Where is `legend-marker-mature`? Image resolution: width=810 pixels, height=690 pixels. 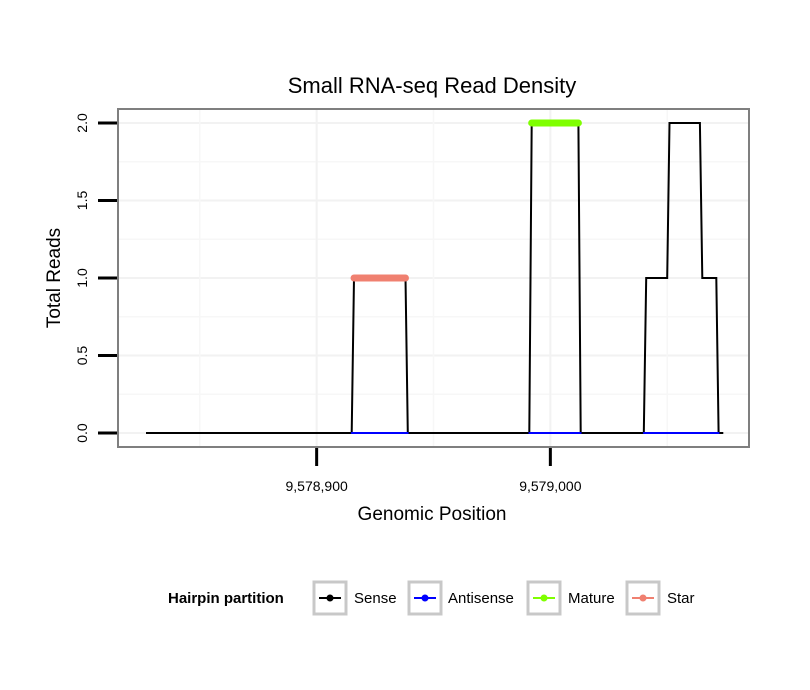
legend-marker-mature is located at coordinates (544, 598).